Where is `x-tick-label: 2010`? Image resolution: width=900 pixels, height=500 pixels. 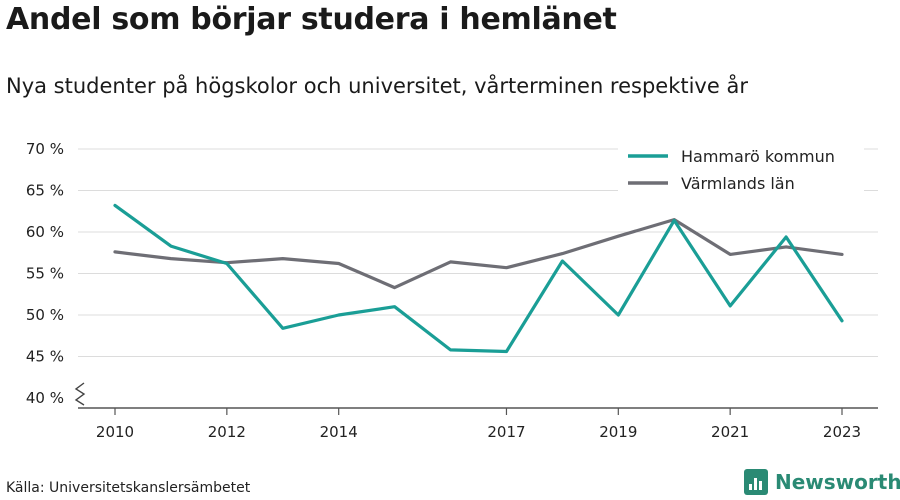
x-tick-label: 2010 is located at coordinates (115, 432).